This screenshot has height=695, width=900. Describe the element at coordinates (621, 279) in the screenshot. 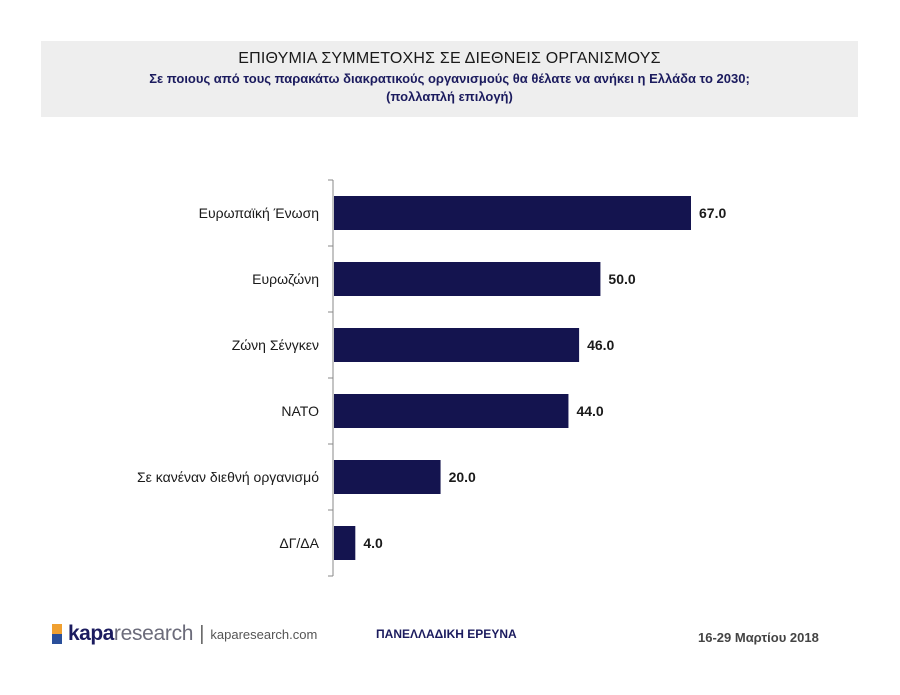

I see `value-label: 50.0` at that location.